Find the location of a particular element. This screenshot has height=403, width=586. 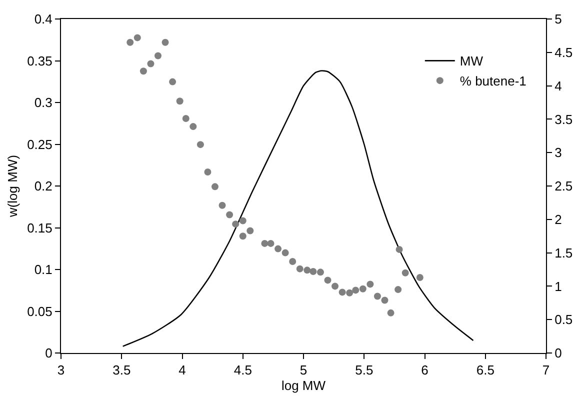

y-tick-label: 0.3 is located at coordinates (43, 102).